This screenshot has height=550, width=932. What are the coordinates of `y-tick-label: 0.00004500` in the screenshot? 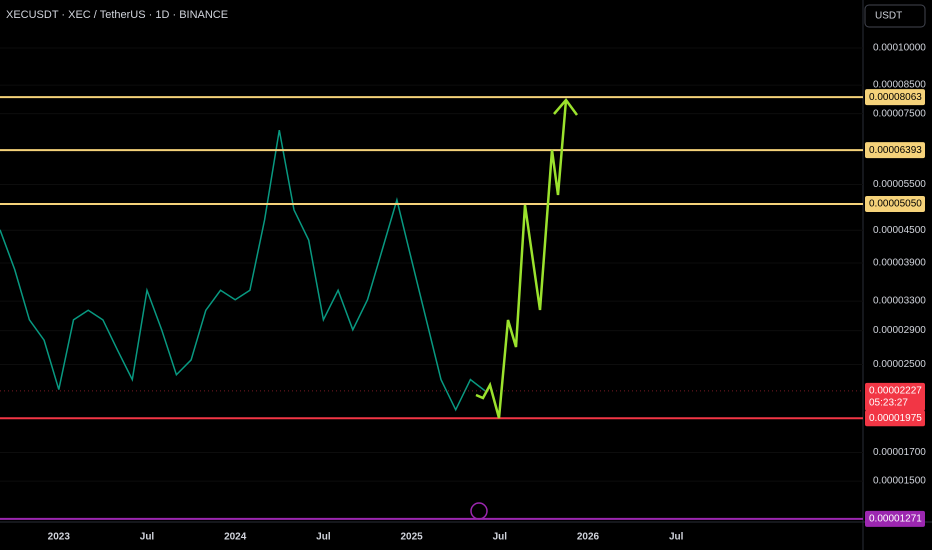 It's located at (899, 230).